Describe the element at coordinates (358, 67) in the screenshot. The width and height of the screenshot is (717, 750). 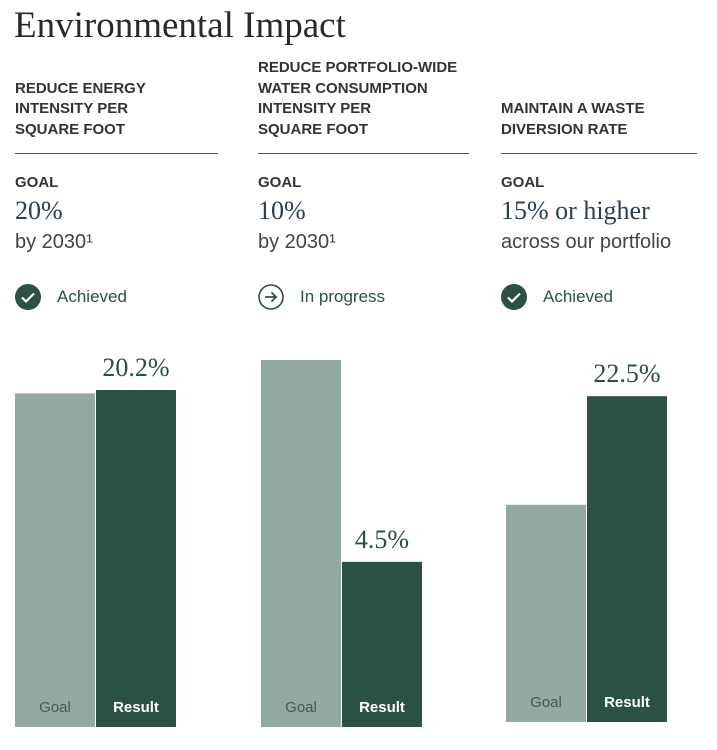
I see `heading-line: REDUCE PORTFOLIO-WIDE` at that location.